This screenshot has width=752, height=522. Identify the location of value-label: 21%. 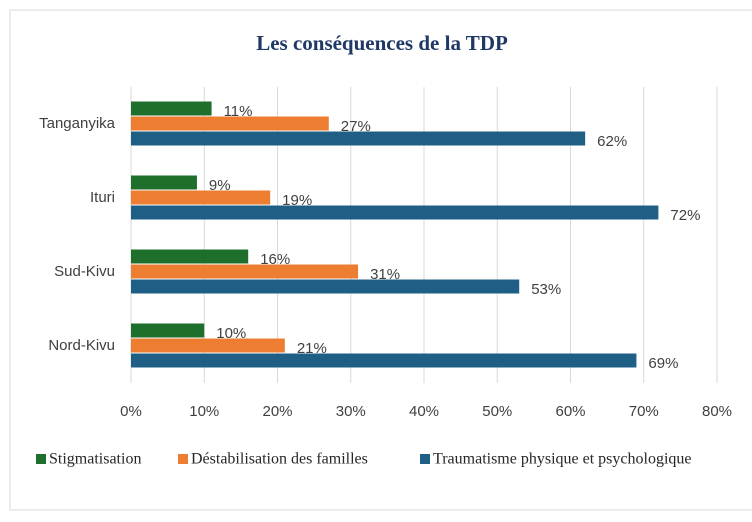
(312, 348).